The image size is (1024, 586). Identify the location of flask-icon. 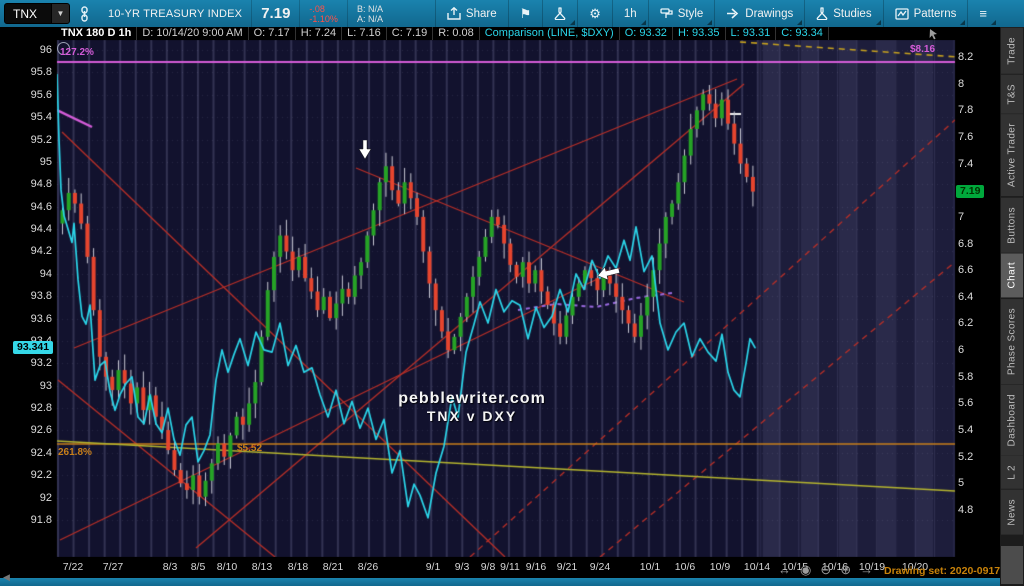
(560, 13).